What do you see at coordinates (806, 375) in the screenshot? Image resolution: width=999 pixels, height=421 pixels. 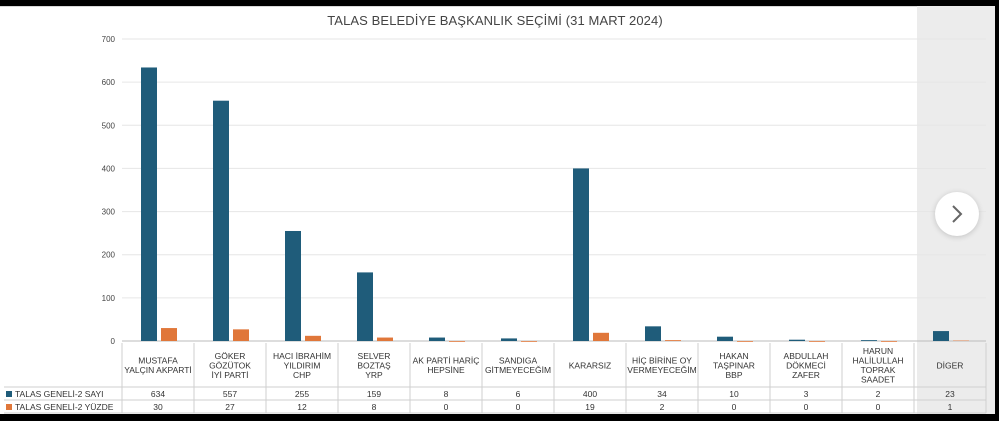 I see `category-label: ZAFER` at bounding box center [806, 375].